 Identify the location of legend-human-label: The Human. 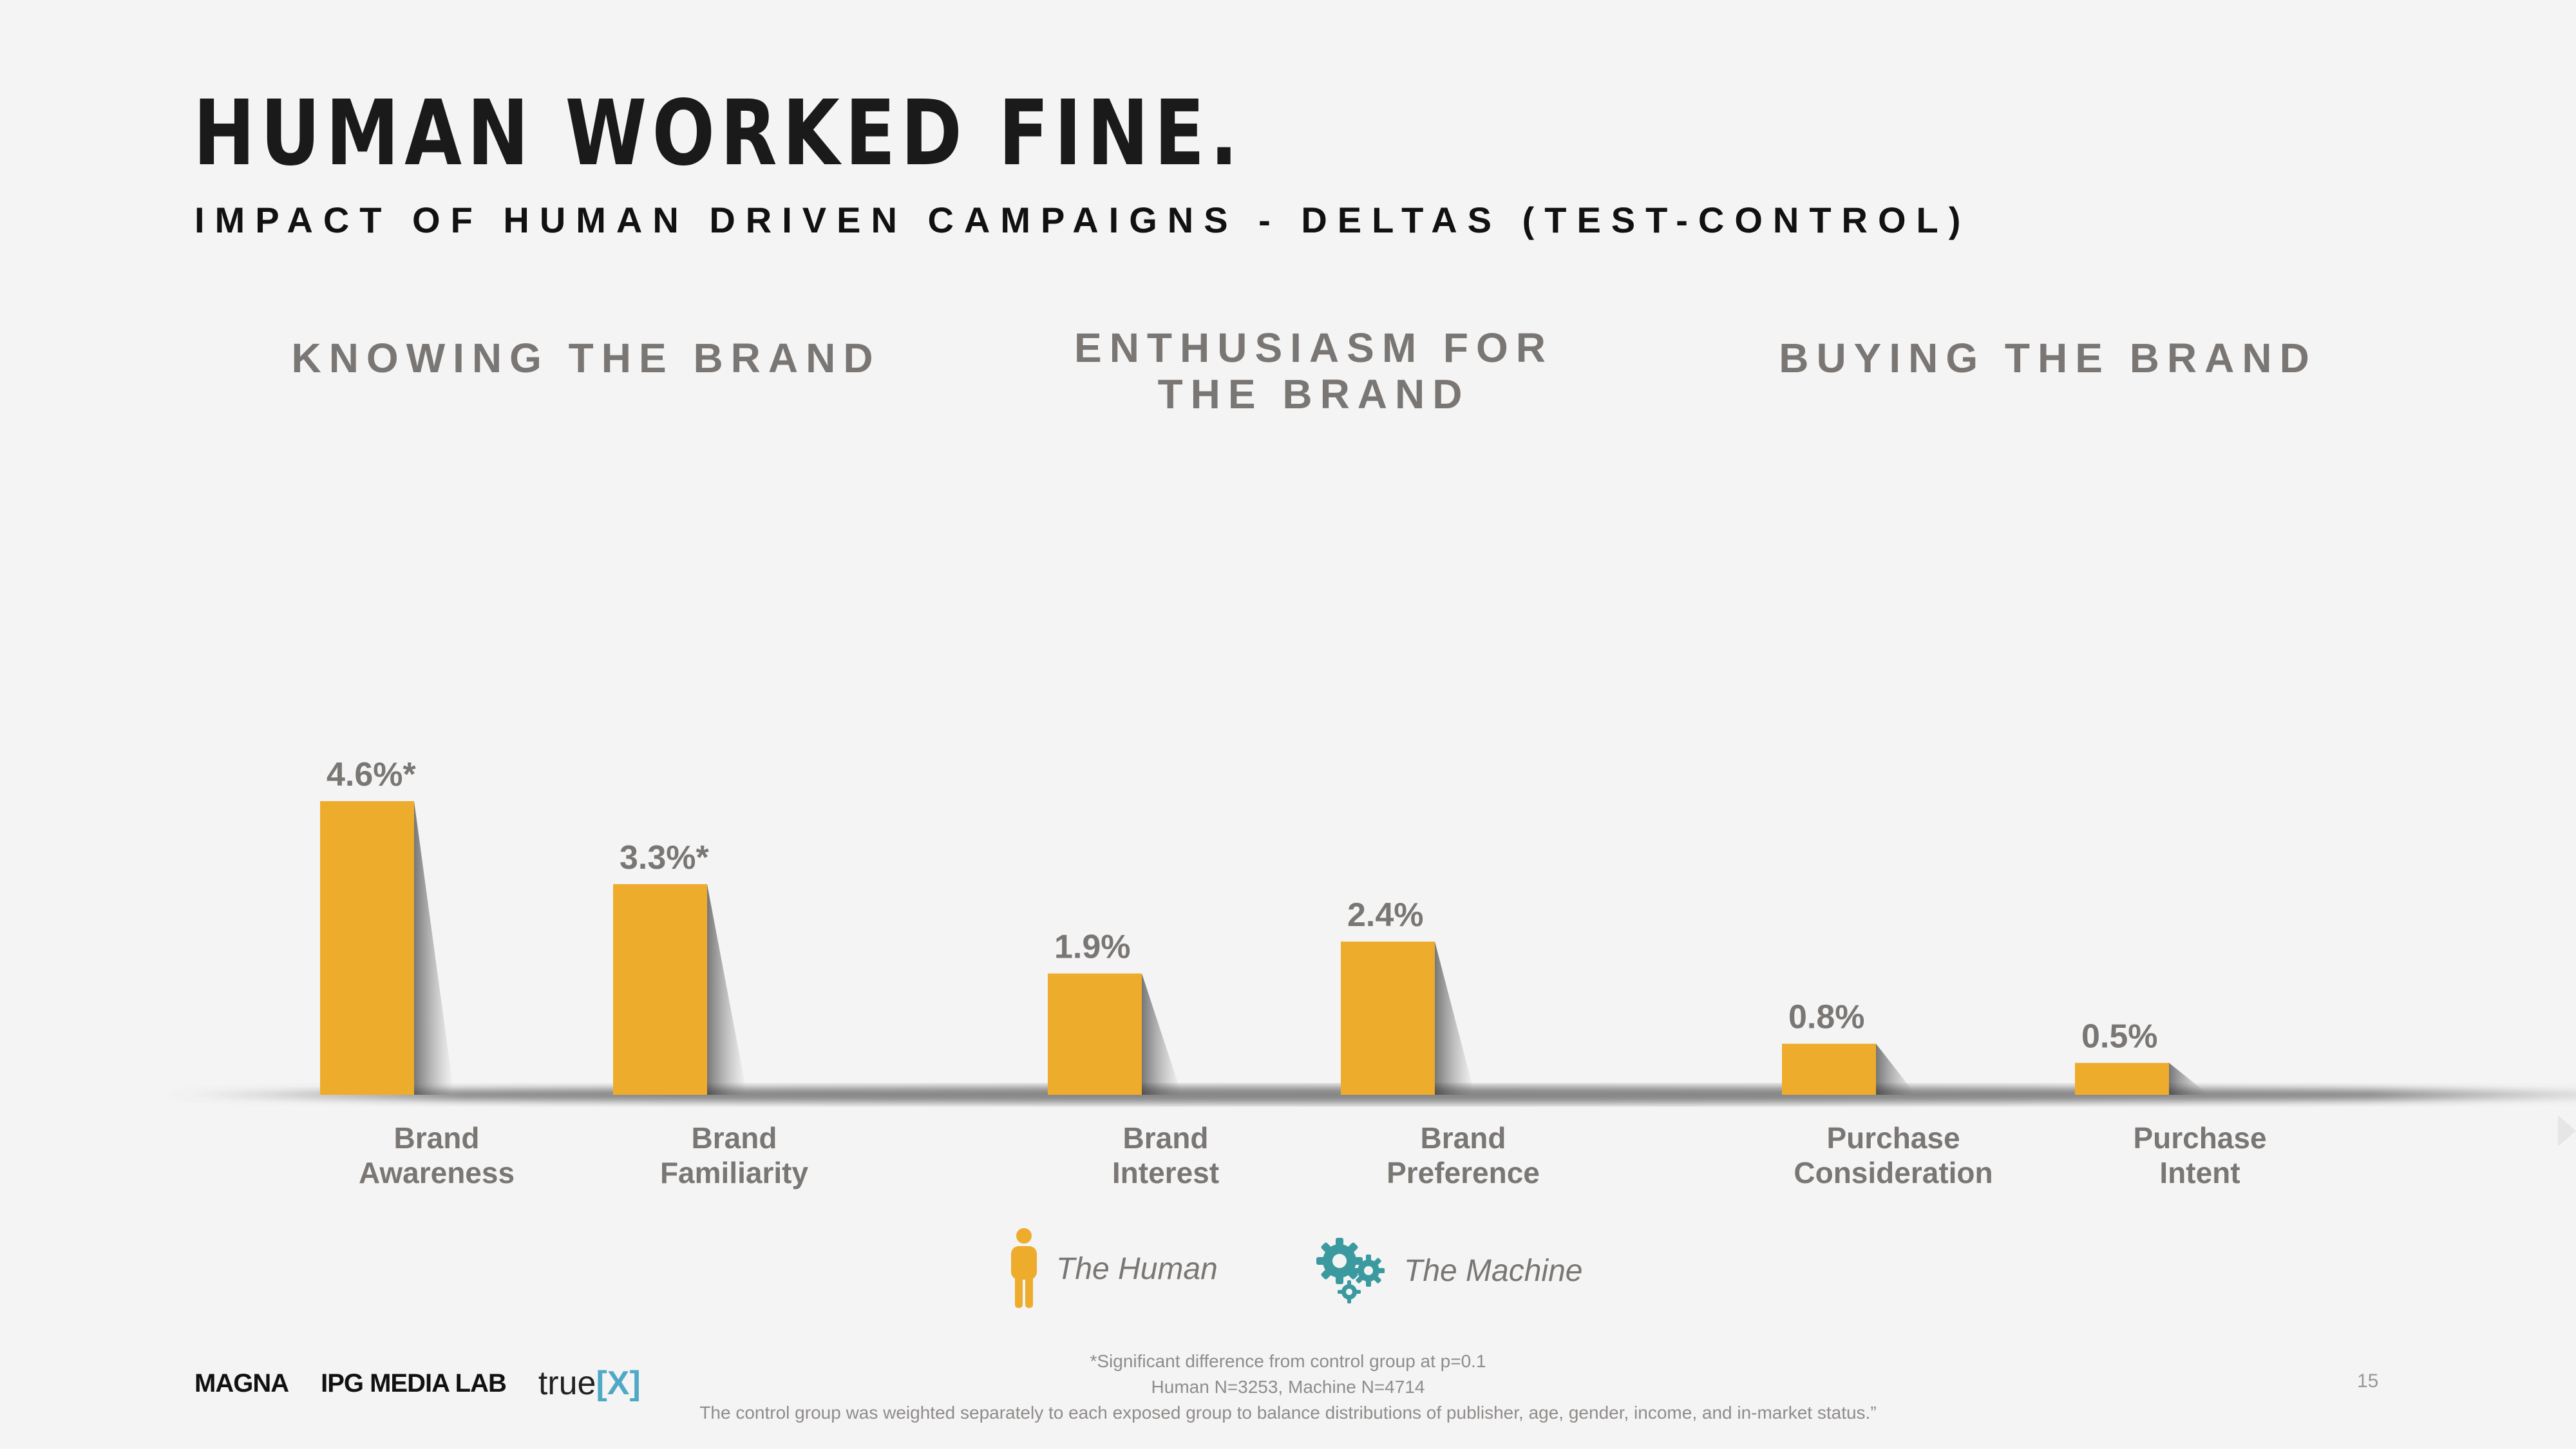
(1137, 1268).